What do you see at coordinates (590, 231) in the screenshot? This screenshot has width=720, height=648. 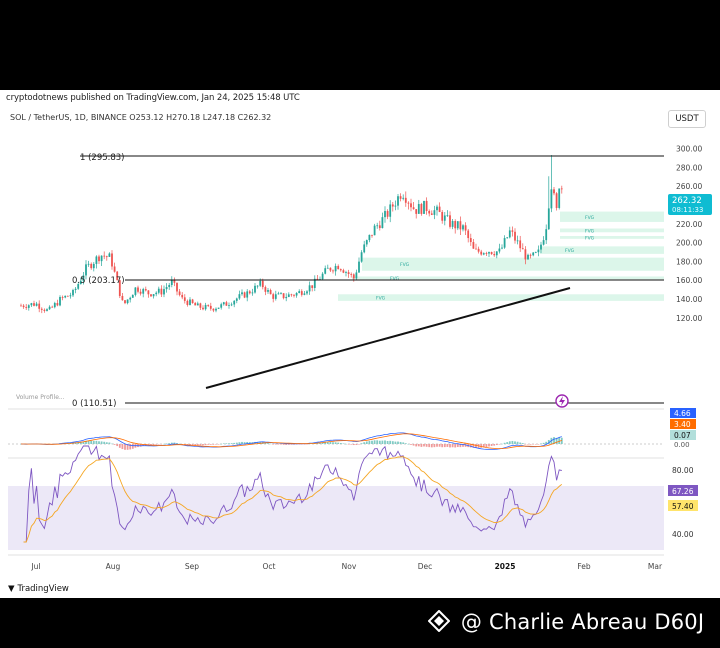 I see `fvg-label: FVG` at bounding box center [590, 231].